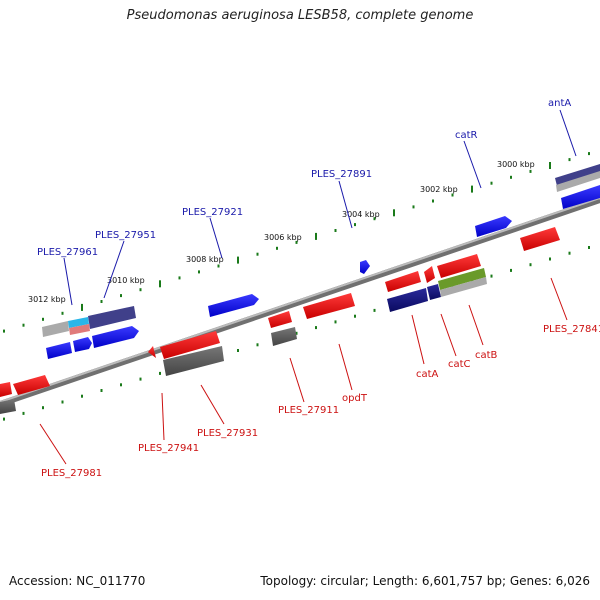  What do you see at coordinates (463, 287) in the screenshot?
I see `gene-catb-gray` at bounding box center [463, 287].